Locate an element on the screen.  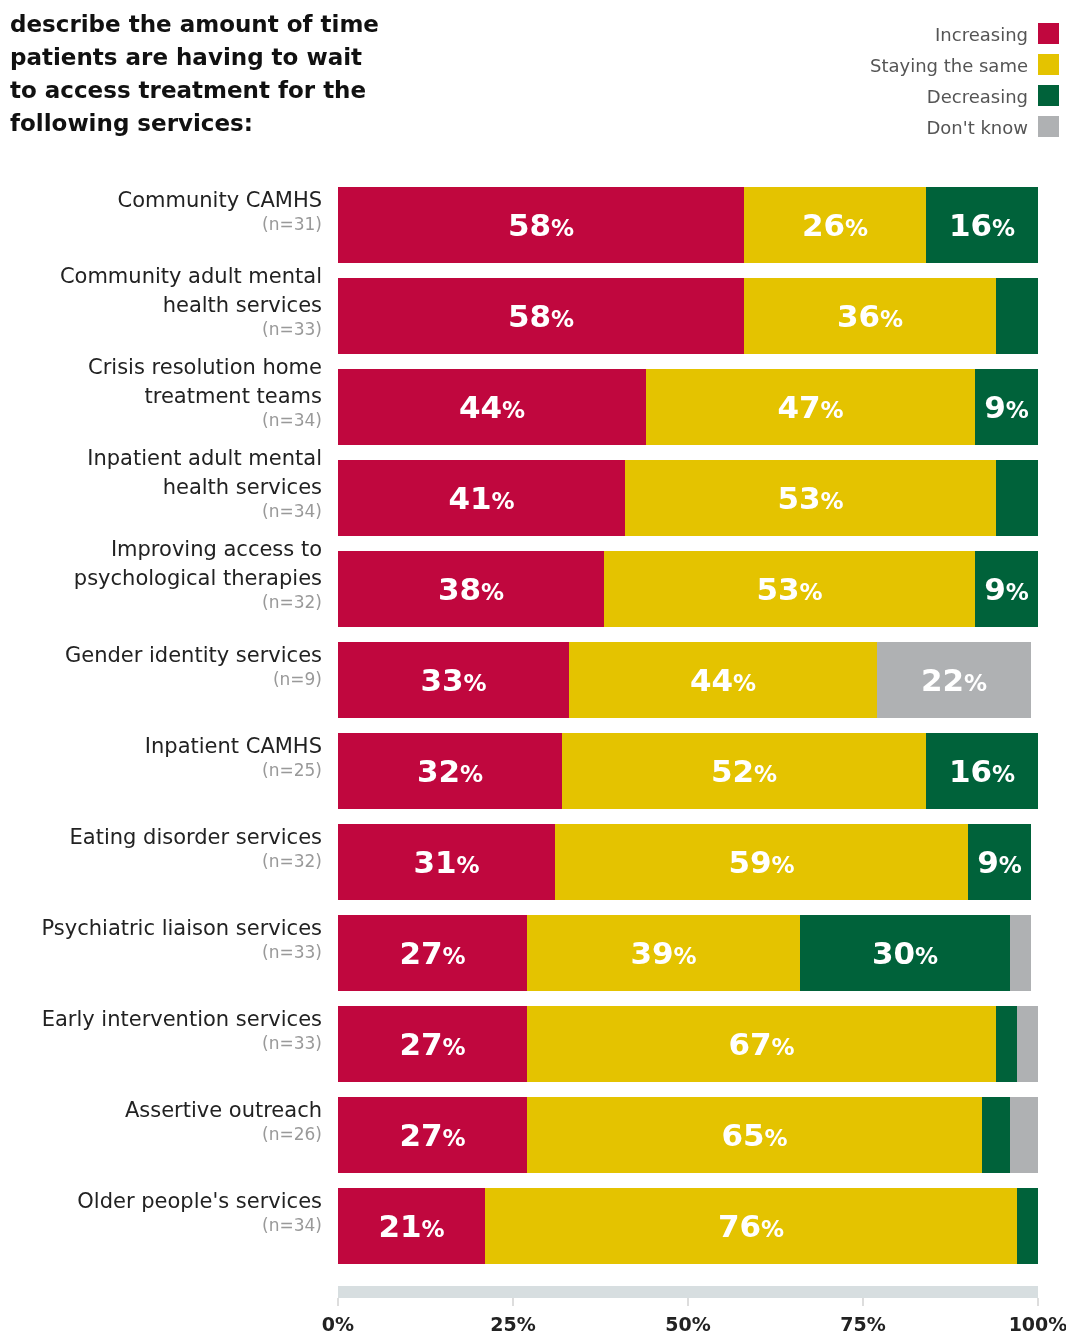
y-tick-label: Eating disorder services (n=32) is located at coordinates (195, 847).